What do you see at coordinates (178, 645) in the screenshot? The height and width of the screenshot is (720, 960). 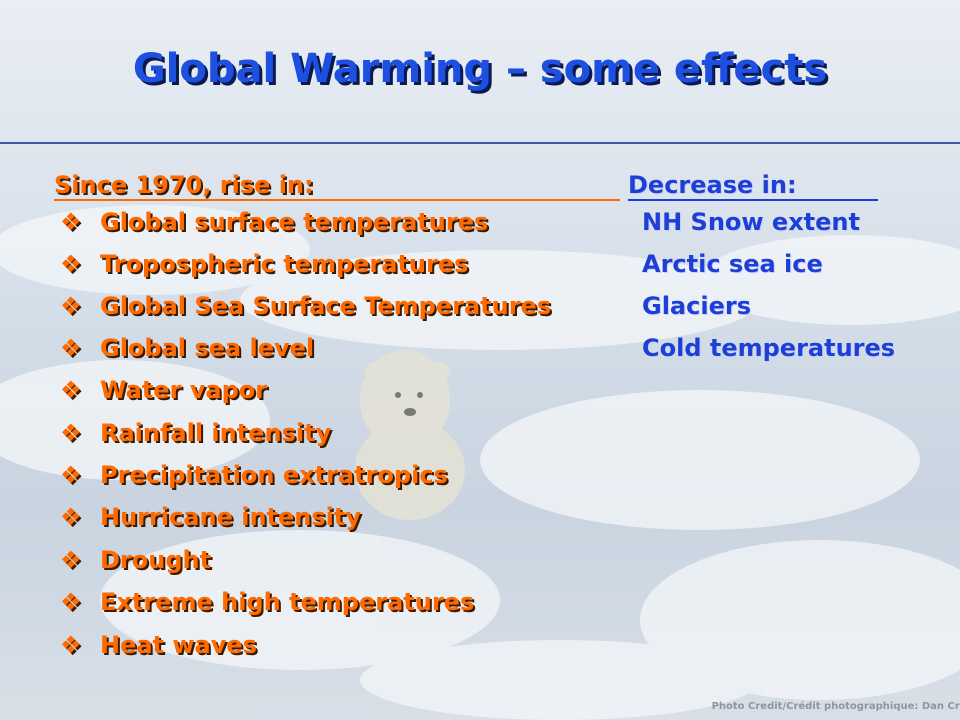 I see `rise-item: Heat waves` at bounding box center [178, 645].